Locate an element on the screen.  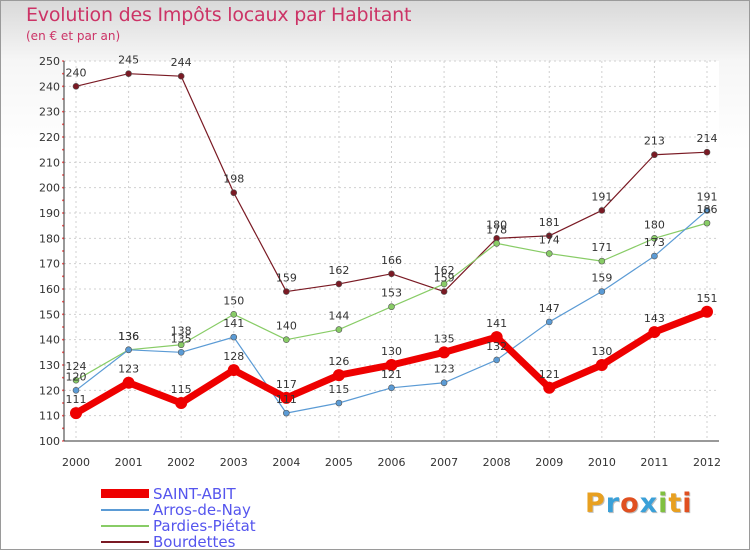
data-label-bourdettes: 191 is located at coordinates (601, 196).